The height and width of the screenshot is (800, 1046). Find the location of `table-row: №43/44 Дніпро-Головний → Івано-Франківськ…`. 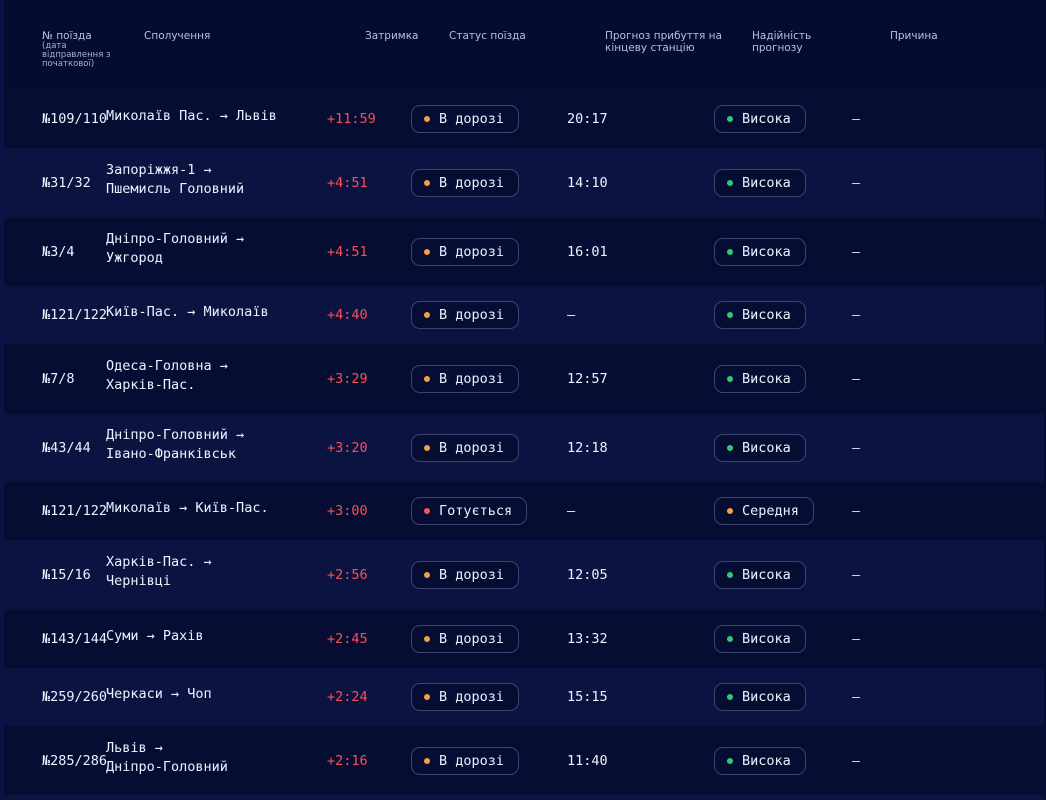

table-row: №43/44 Дніпро-Головний → Івано-Франківськ… is located at coordinates (524, 448).